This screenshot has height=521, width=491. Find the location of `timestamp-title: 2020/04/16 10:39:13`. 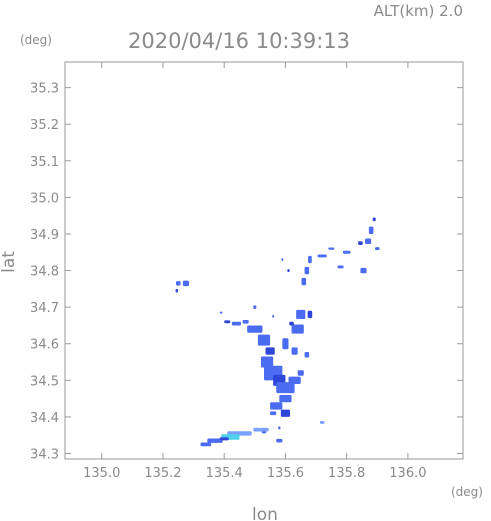

timestamp-title: 2020/04/16 10:39:13 is located at coordinates (239, 41).